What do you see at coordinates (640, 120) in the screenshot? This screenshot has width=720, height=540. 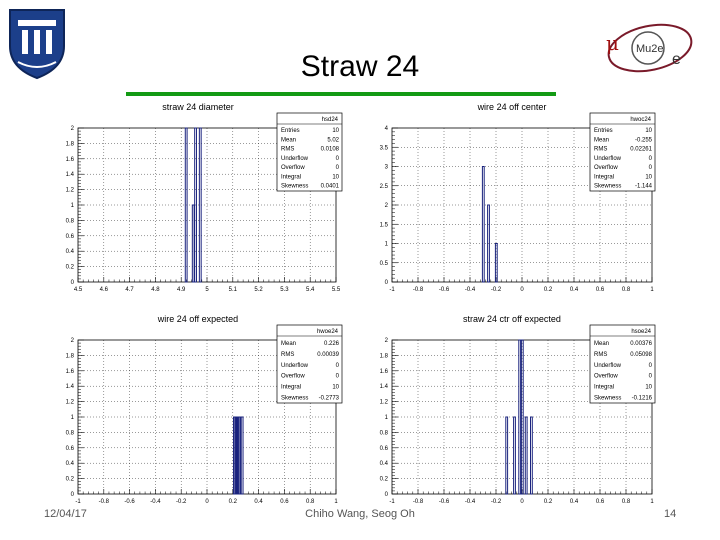 I see `stats-histogram-name: hwoc24` at bounding box center [640, 120].